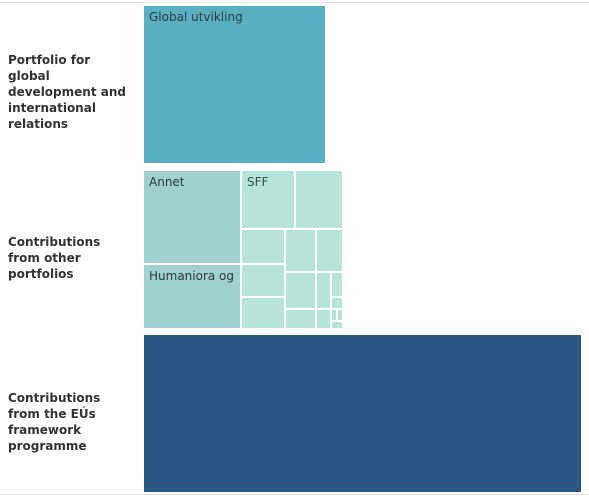  I want to click on tile-sff: SFF, so click(268, 199).